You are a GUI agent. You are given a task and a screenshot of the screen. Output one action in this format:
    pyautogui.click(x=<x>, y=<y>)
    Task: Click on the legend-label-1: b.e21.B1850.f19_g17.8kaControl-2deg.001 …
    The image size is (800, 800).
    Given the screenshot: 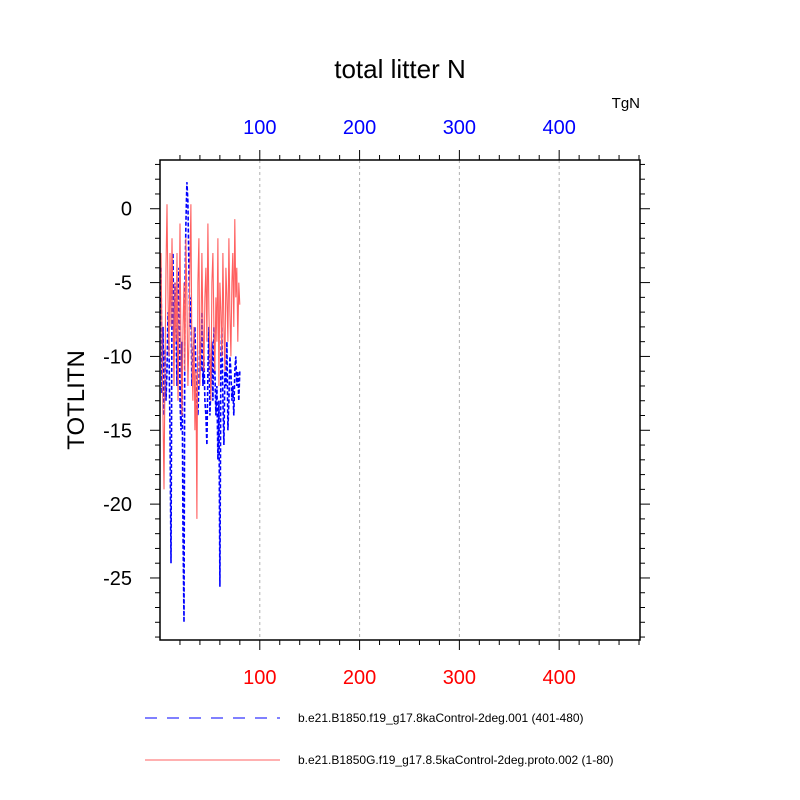 What is the action you would take?
    pyautogui.click(x=441, y=718)
    